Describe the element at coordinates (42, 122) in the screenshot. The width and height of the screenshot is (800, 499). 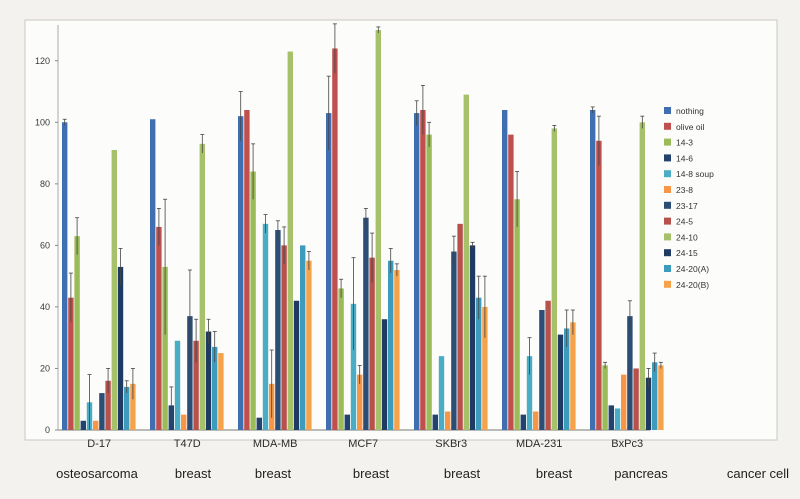
I see `y-tick-label: 100` at that location.